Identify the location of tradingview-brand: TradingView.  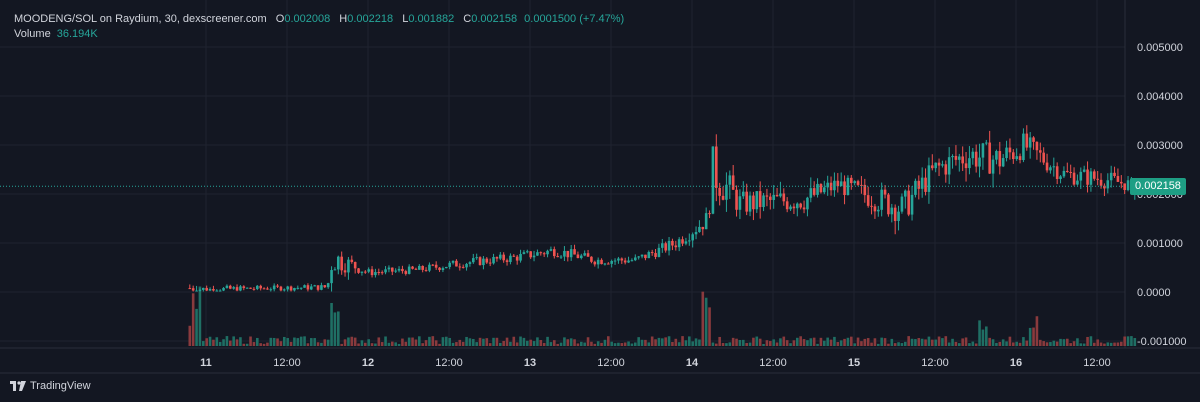
(50, 386).